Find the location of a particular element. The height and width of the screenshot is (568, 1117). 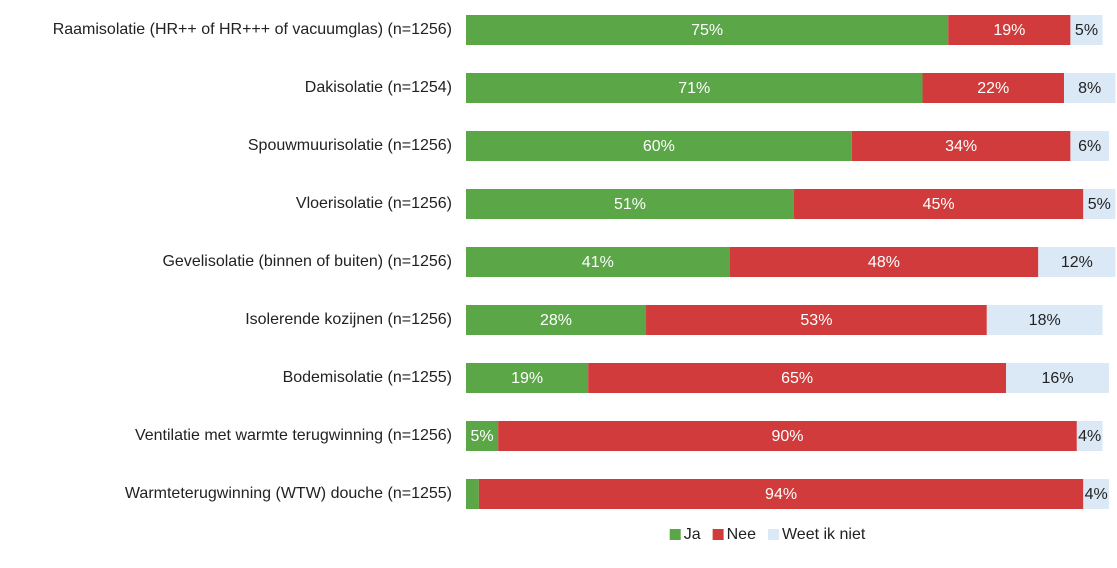

category-label: Dakisolatie (n=1254) is located at coordinates (378, 87).